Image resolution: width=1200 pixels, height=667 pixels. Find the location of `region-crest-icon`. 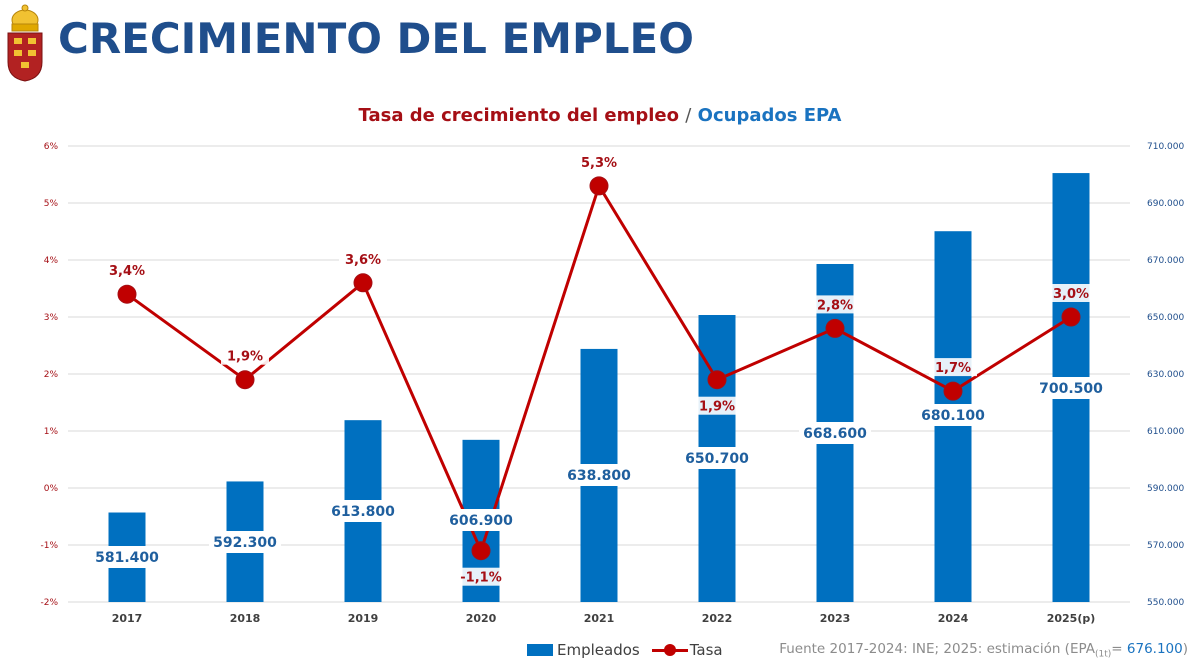

region-crest-icon is located at coordinates (25, 43).